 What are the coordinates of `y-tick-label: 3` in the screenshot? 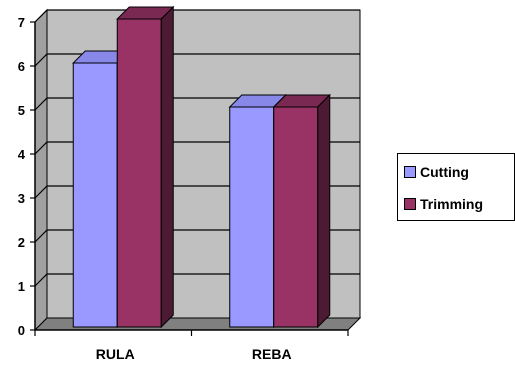 It's located at (21, 198).